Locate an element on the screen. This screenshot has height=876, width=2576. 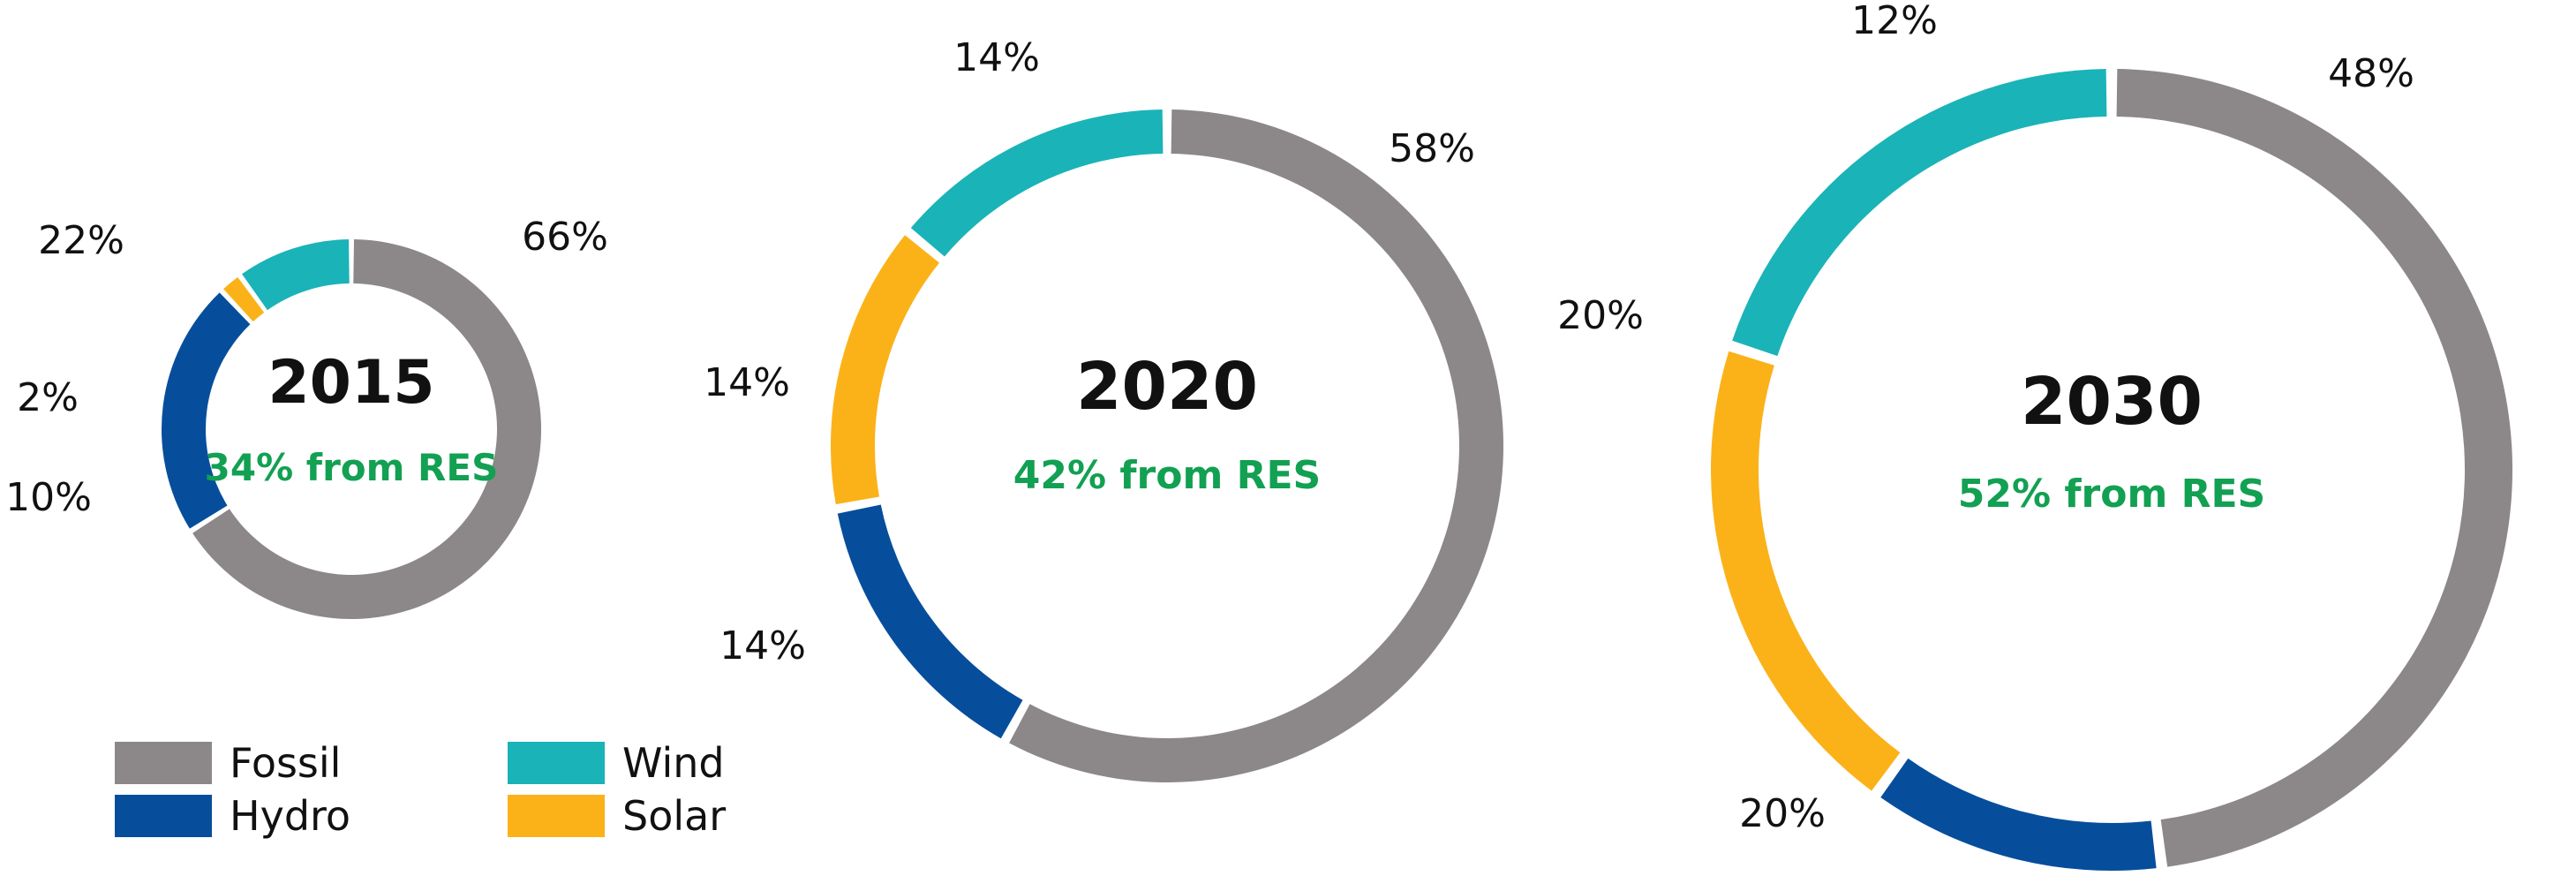
data-label-solar-2030: 20% is located at coordinates (1601, 315).